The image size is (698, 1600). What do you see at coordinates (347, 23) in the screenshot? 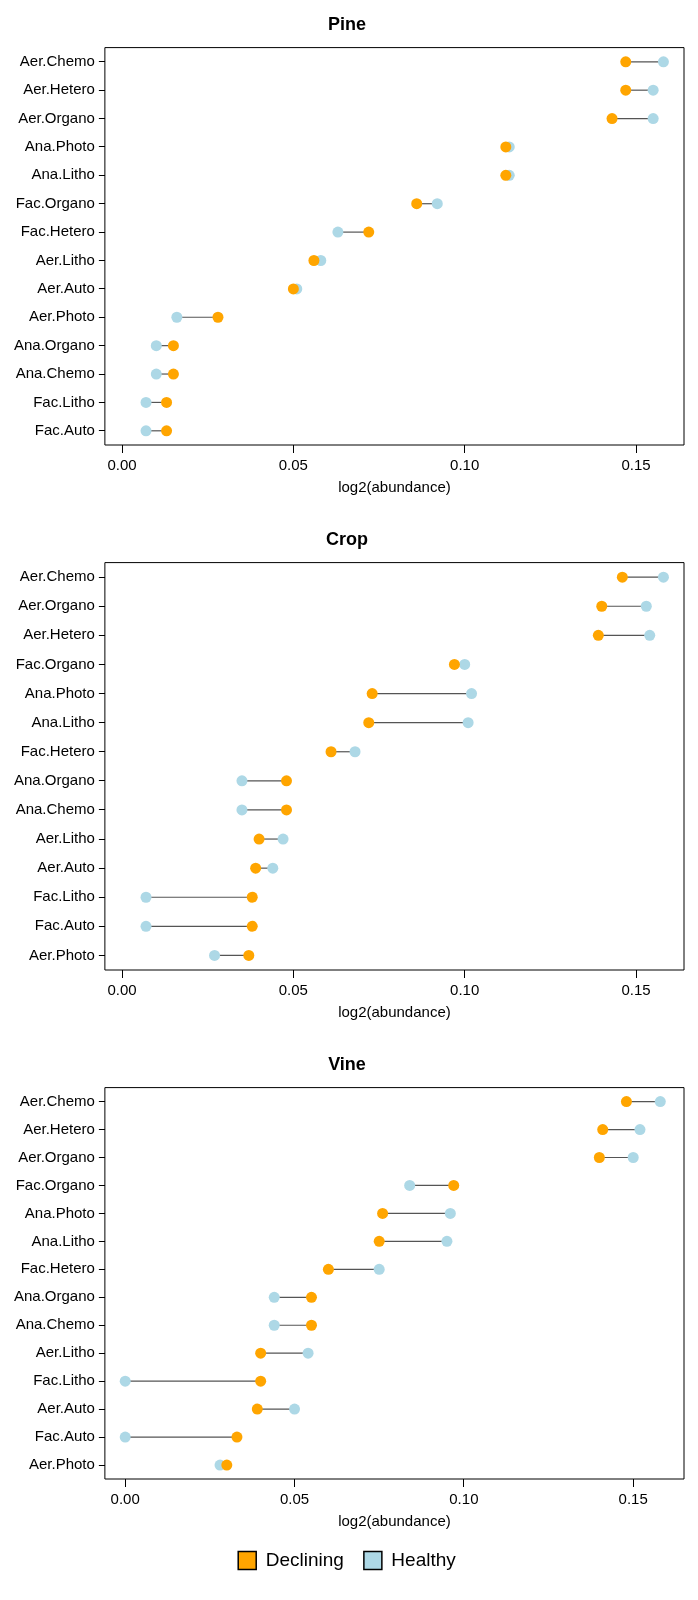
I see `chart-title: Pine` at bounding box center [347, 23].